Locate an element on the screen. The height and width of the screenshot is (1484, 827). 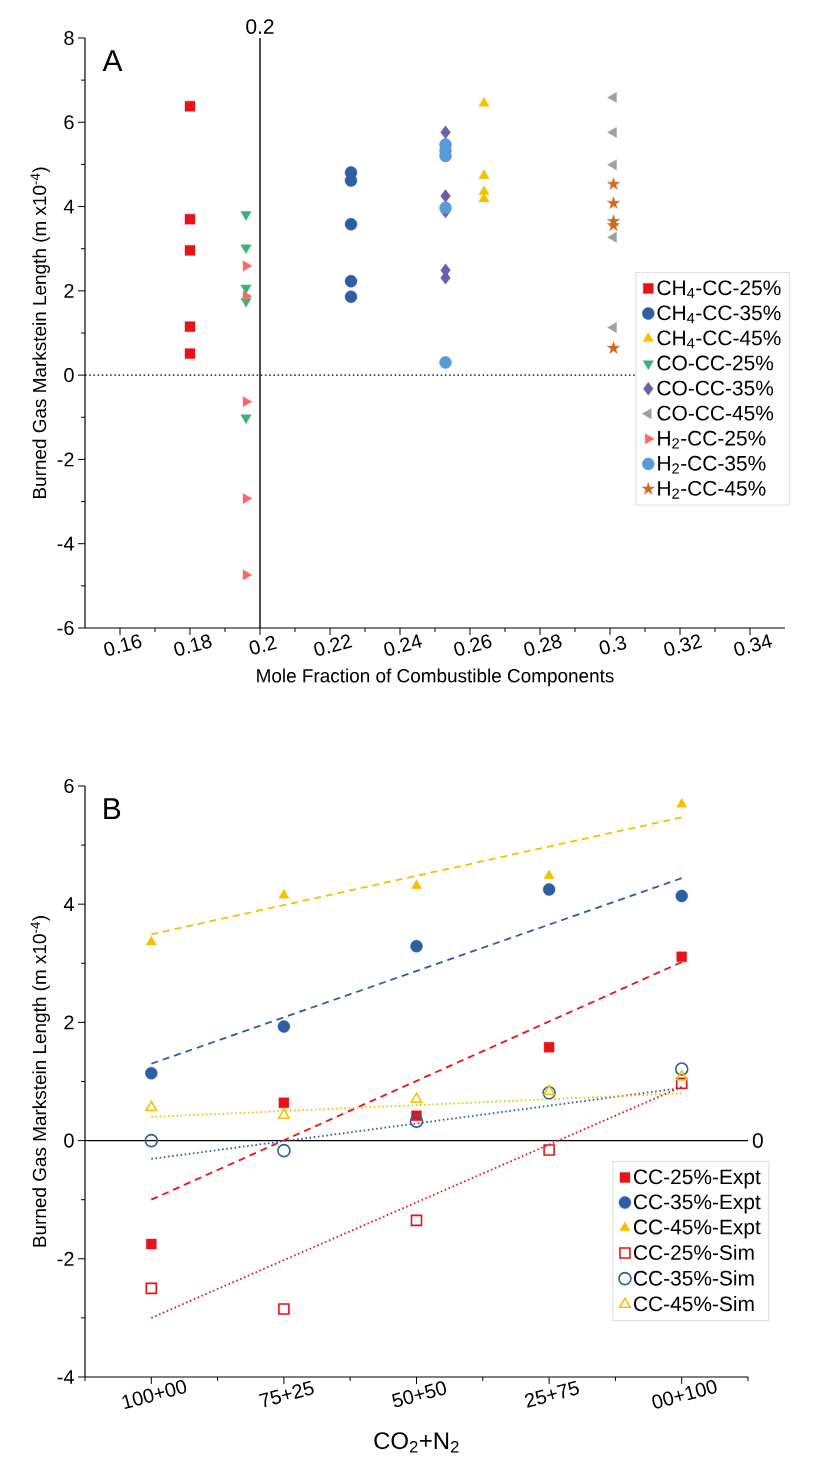
x-axis-title: Mole Fraction of Combustible Components is located at coordinates (435, 677).